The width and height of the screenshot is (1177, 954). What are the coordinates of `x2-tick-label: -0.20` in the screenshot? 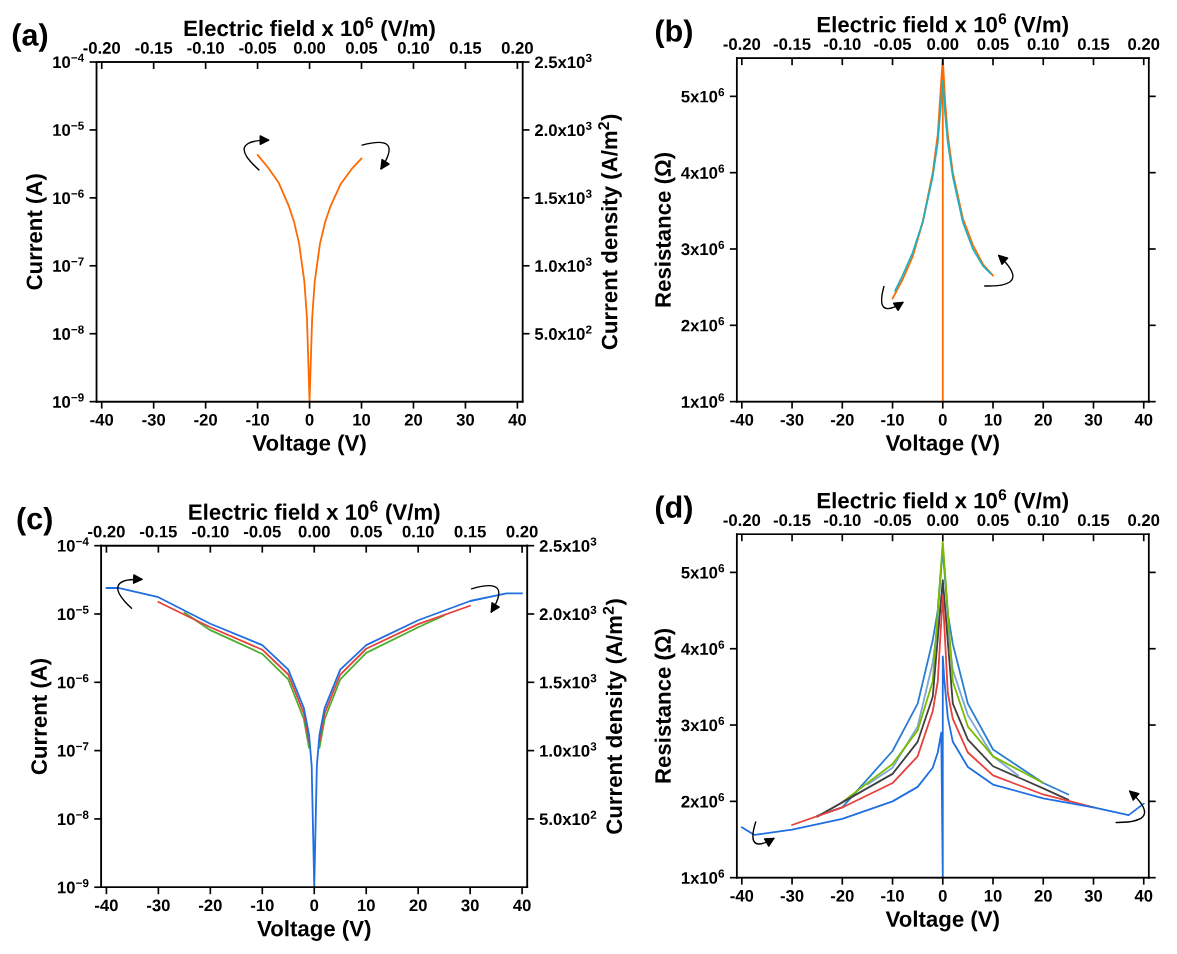 It's located at (106, 531).